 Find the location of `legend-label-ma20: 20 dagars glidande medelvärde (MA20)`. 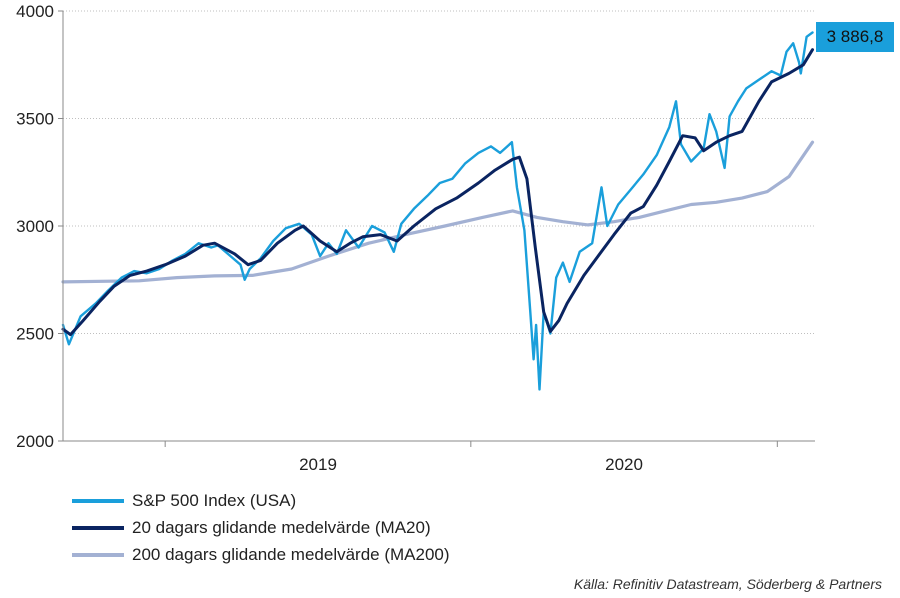

legend-label-ma20: 20 dagars glidande medelvärde (MA20) is located at coordinates (281, 527).